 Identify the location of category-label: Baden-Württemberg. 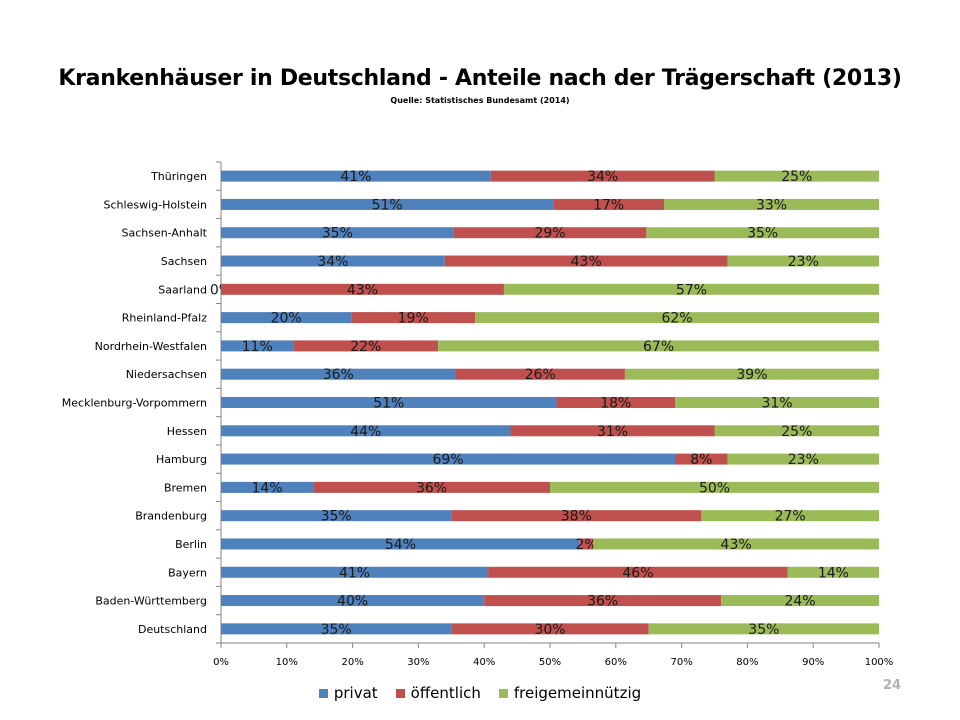
(151, 601).